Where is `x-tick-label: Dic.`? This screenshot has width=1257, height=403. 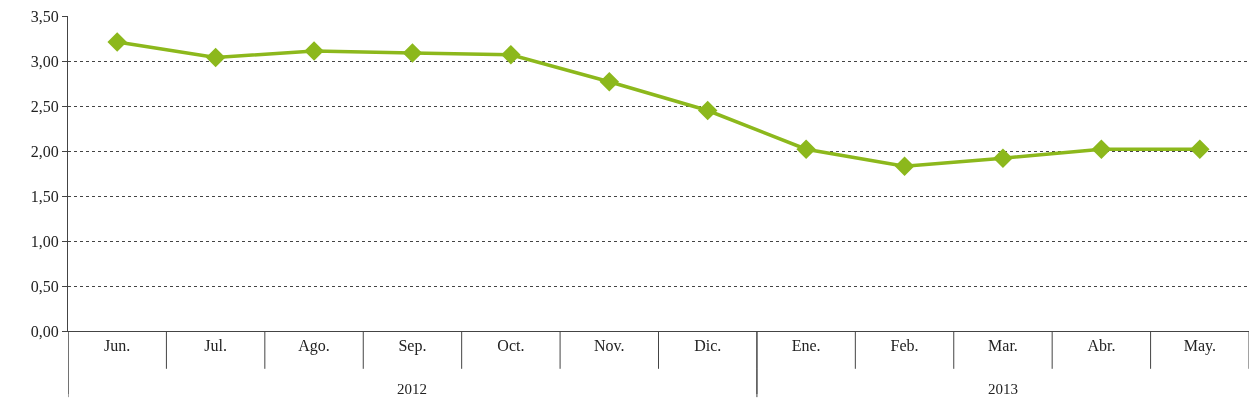
x-tick-label: Dic. is located at coordinates (708, 346).